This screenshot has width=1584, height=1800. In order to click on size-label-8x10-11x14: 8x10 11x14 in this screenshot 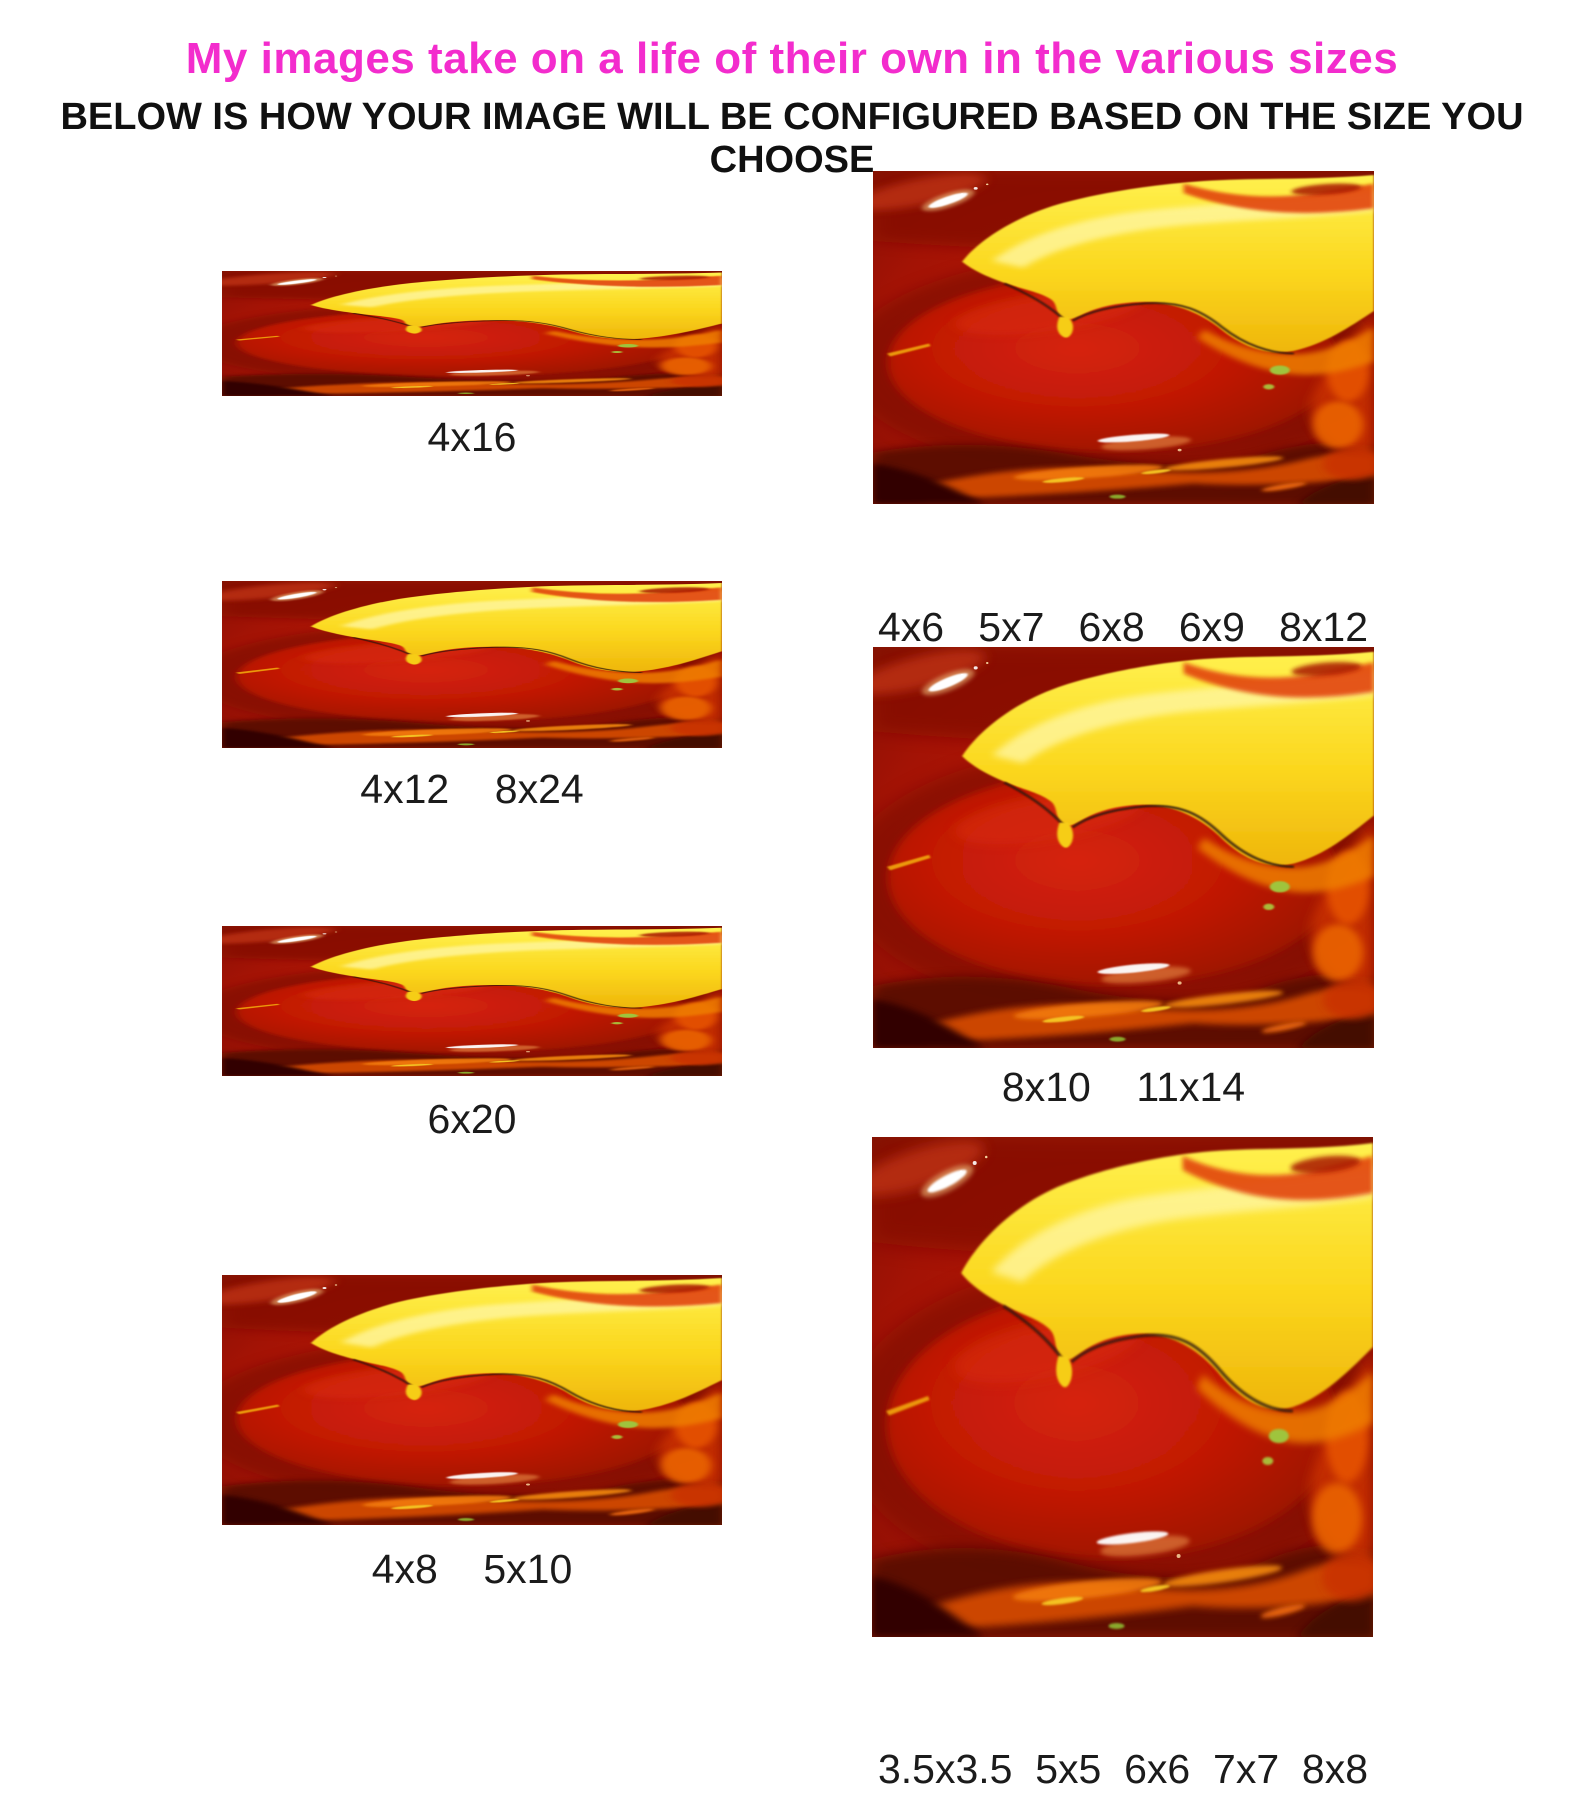, I will do `click(1123, 1087)`.